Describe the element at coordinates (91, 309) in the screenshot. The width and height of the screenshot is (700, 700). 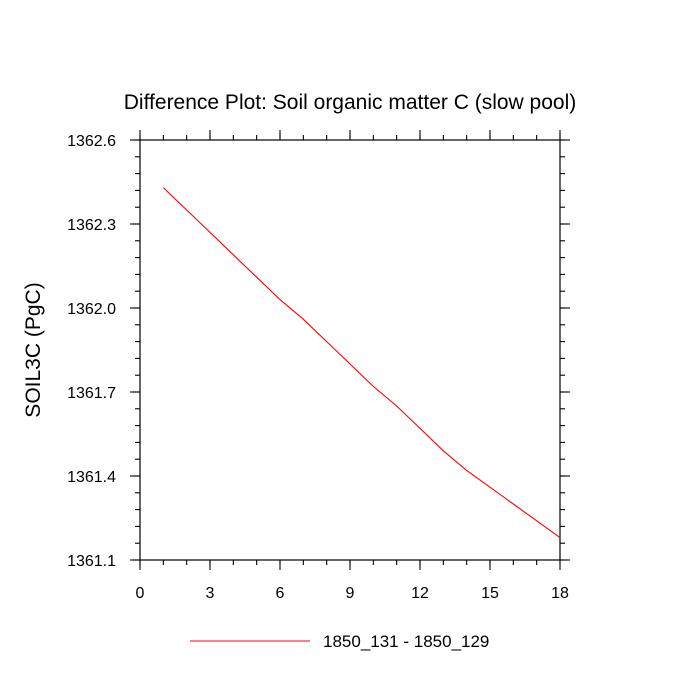
I see `y-tick-label: 1362.0` at that location.